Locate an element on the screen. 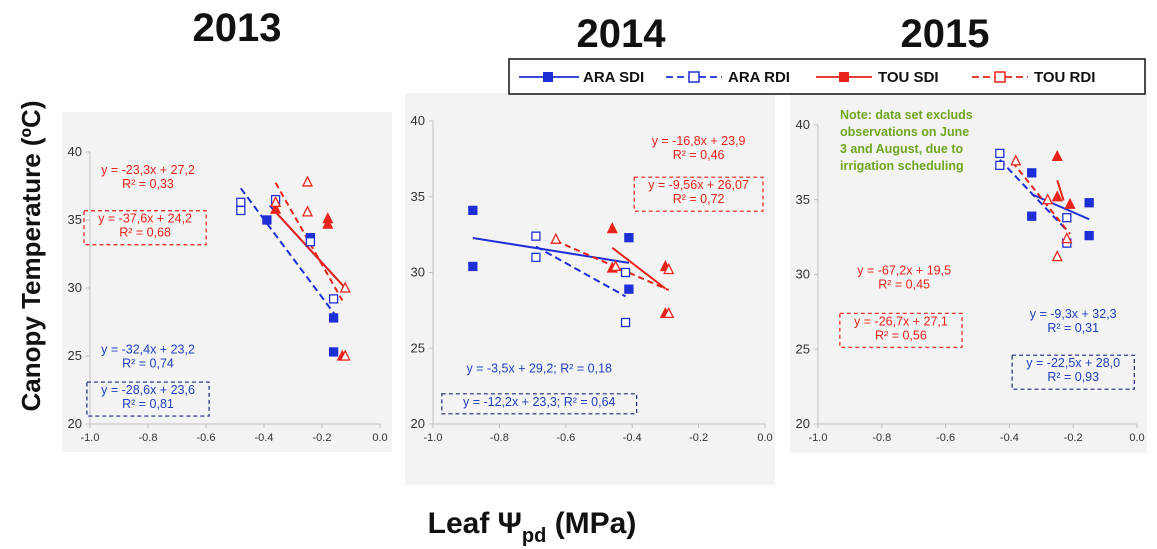 Image resolution: width=1157 pixels, height=549 pixels. note-line: 3 and August, due to is located at coordinates (902, 149).